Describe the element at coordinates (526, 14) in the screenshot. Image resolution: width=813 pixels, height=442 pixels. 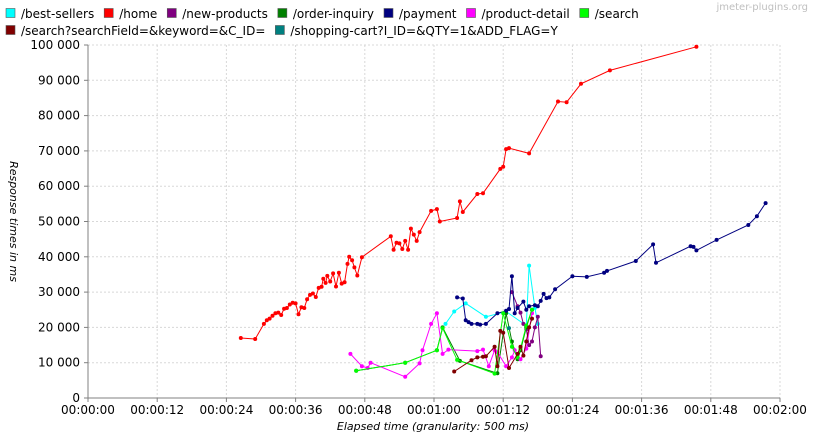
I see `legend-label: /product-detail` at that location.